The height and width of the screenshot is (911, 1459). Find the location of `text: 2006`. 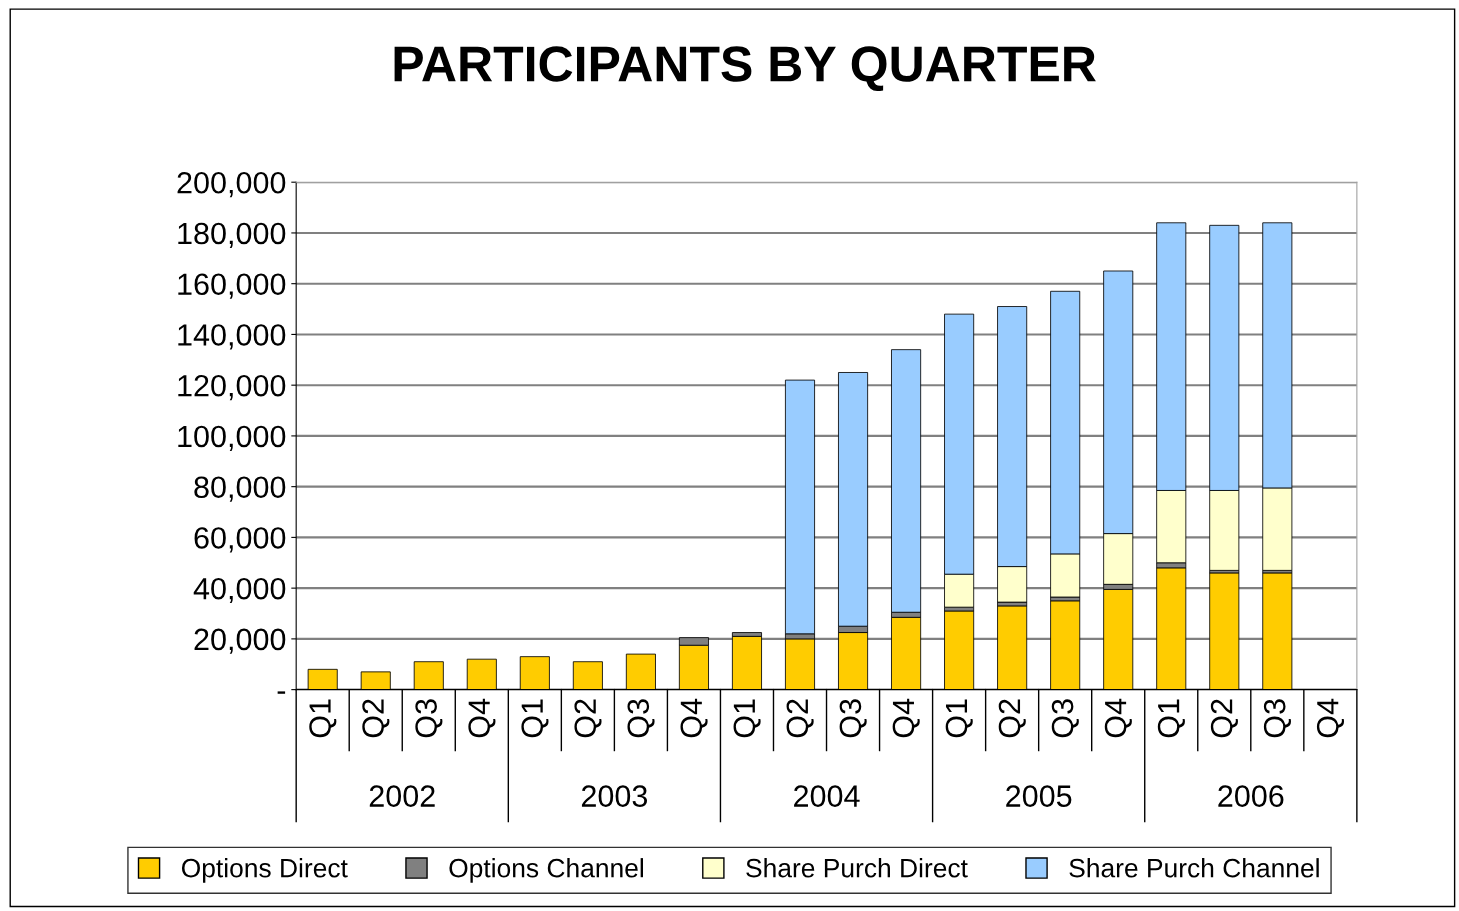

text: 2006 is located at coordinates (1251, 796).